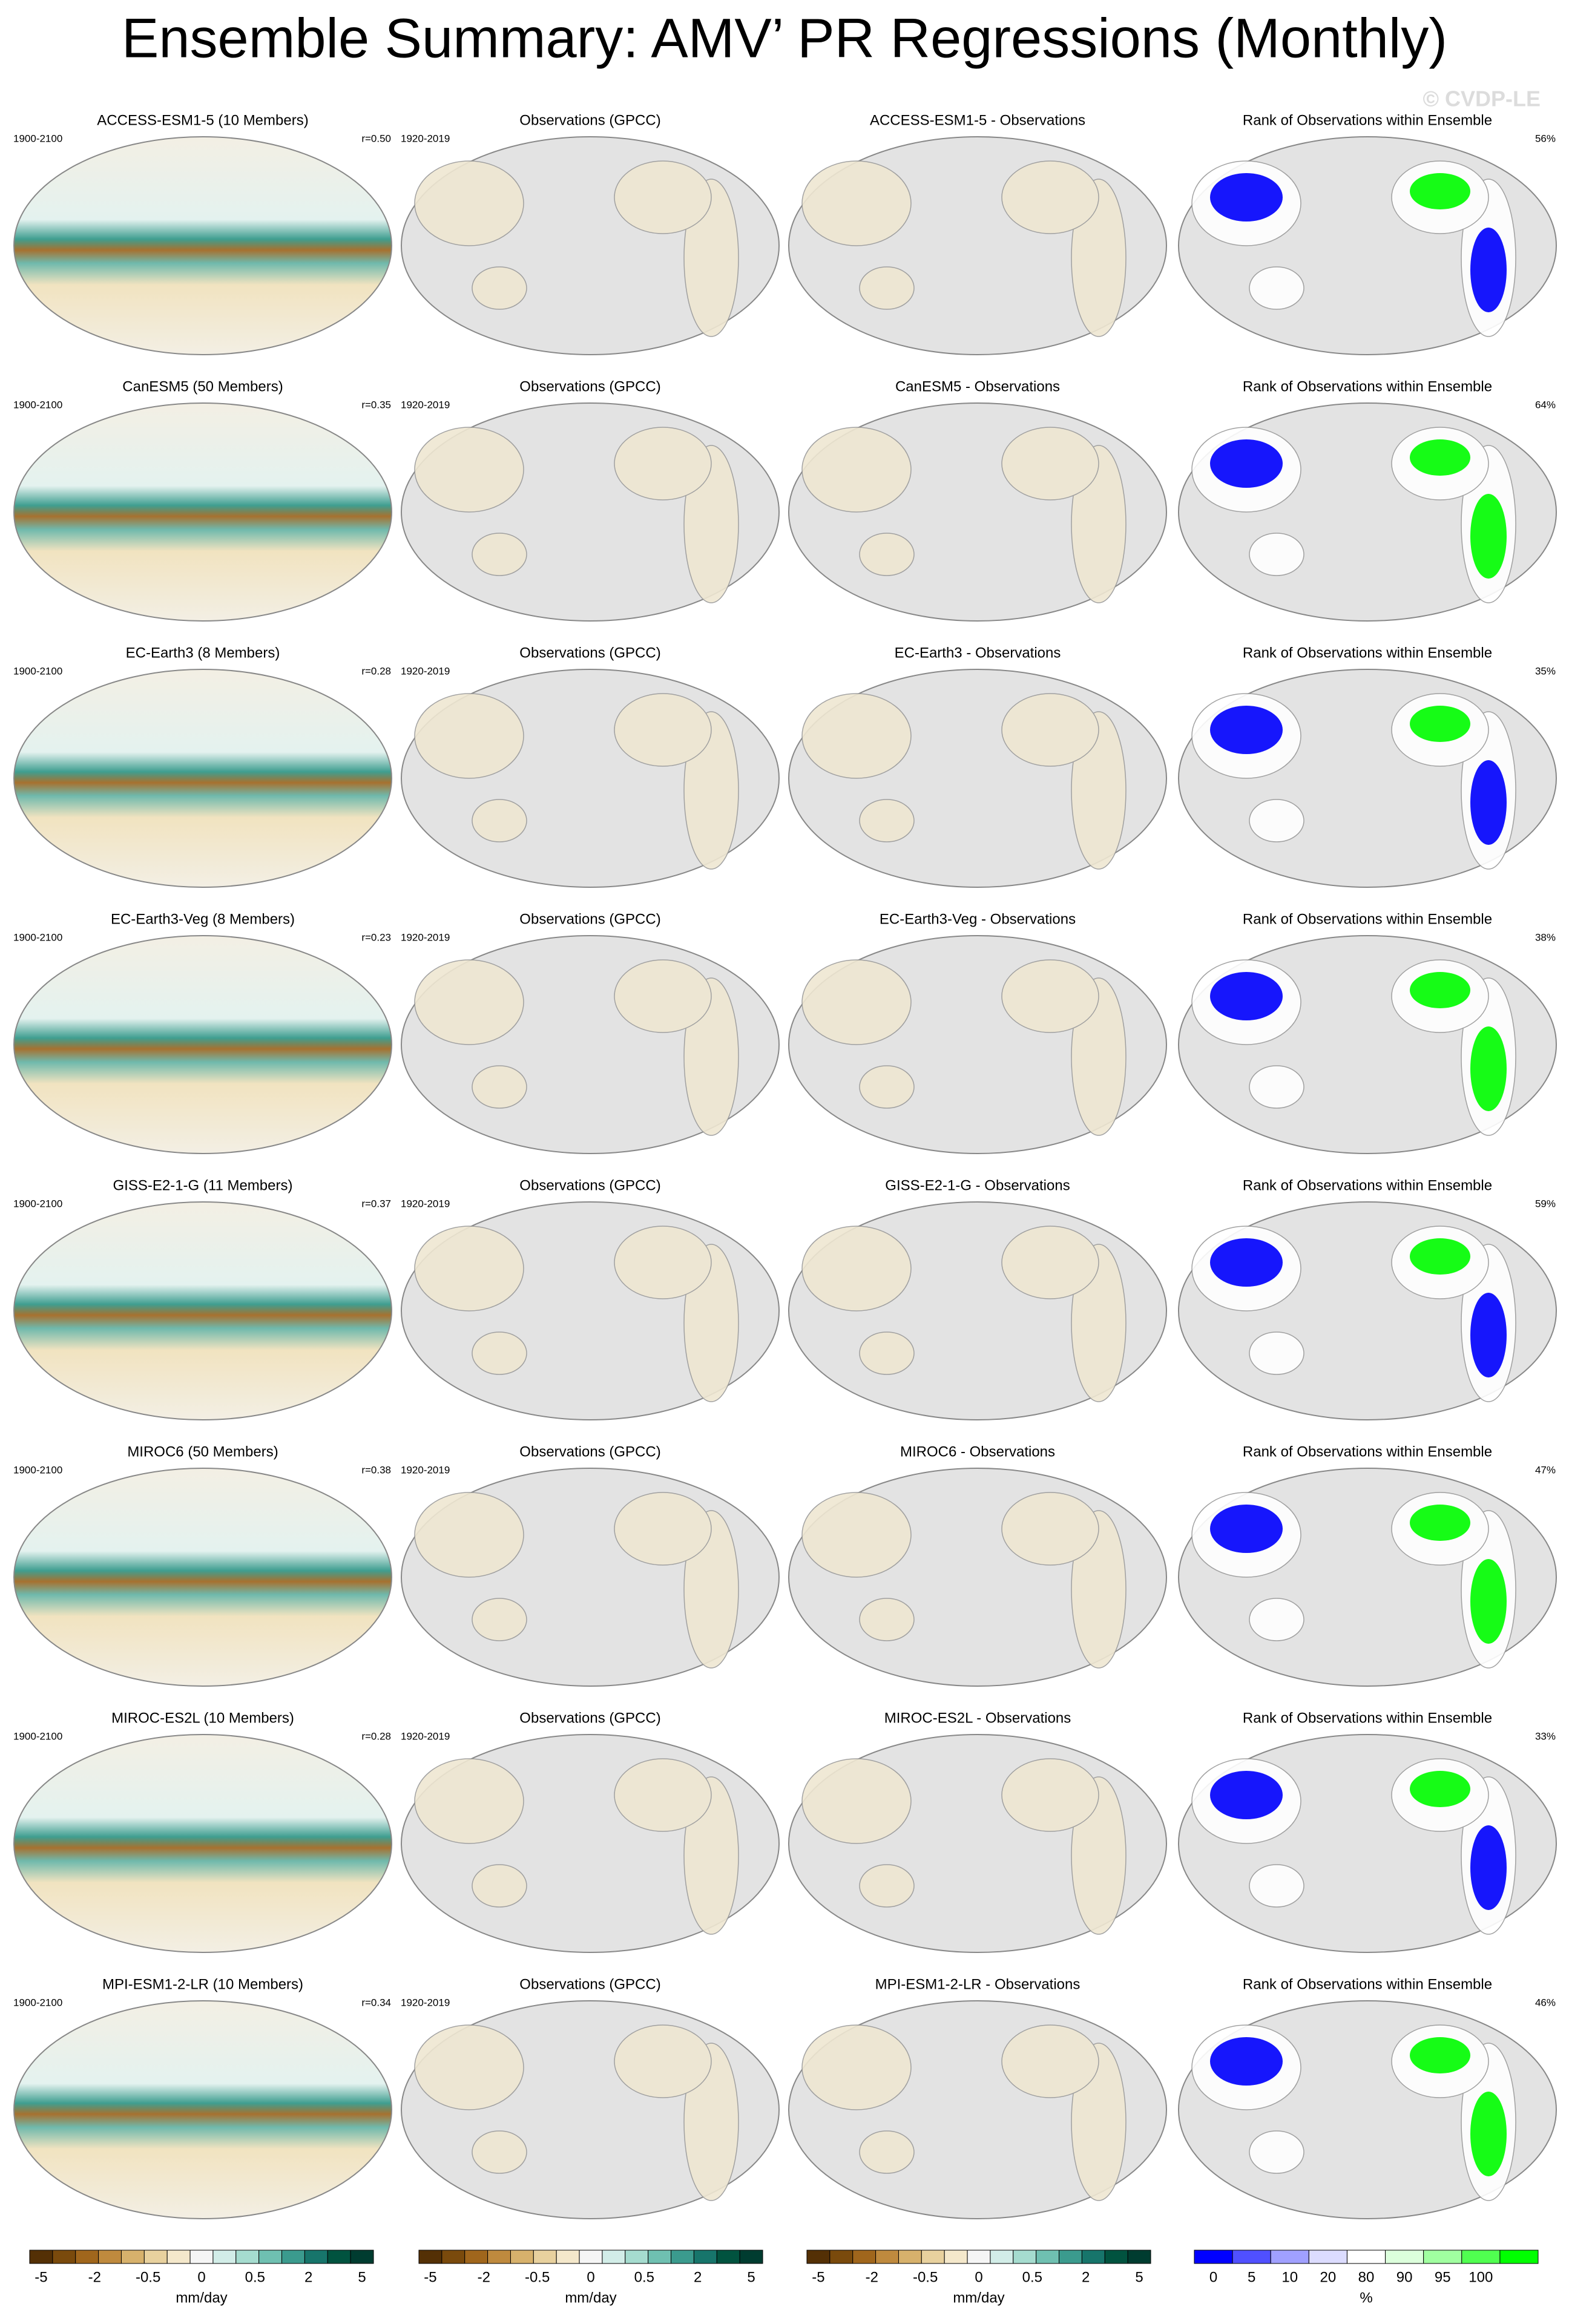 The image size is (1569, 2324). What do you see at coordinates (1443, 2277) in the screenshot?
I see `colorbar-label: 95` at bounding box center [1443, 2277].